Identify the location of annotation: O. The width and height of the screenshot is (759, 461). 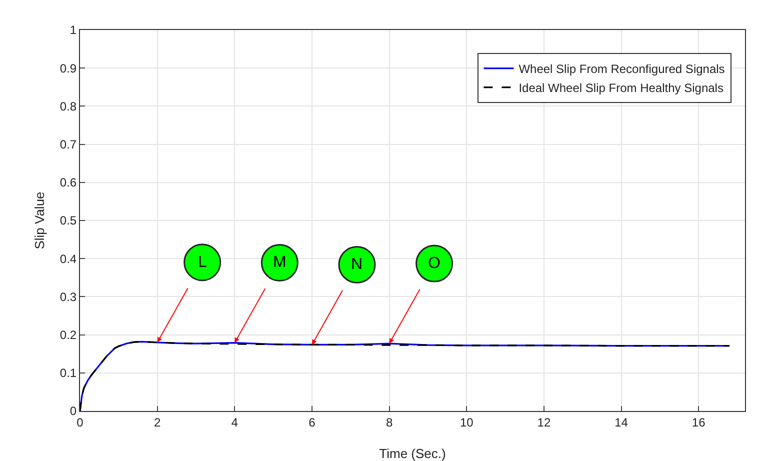
(434, 263).